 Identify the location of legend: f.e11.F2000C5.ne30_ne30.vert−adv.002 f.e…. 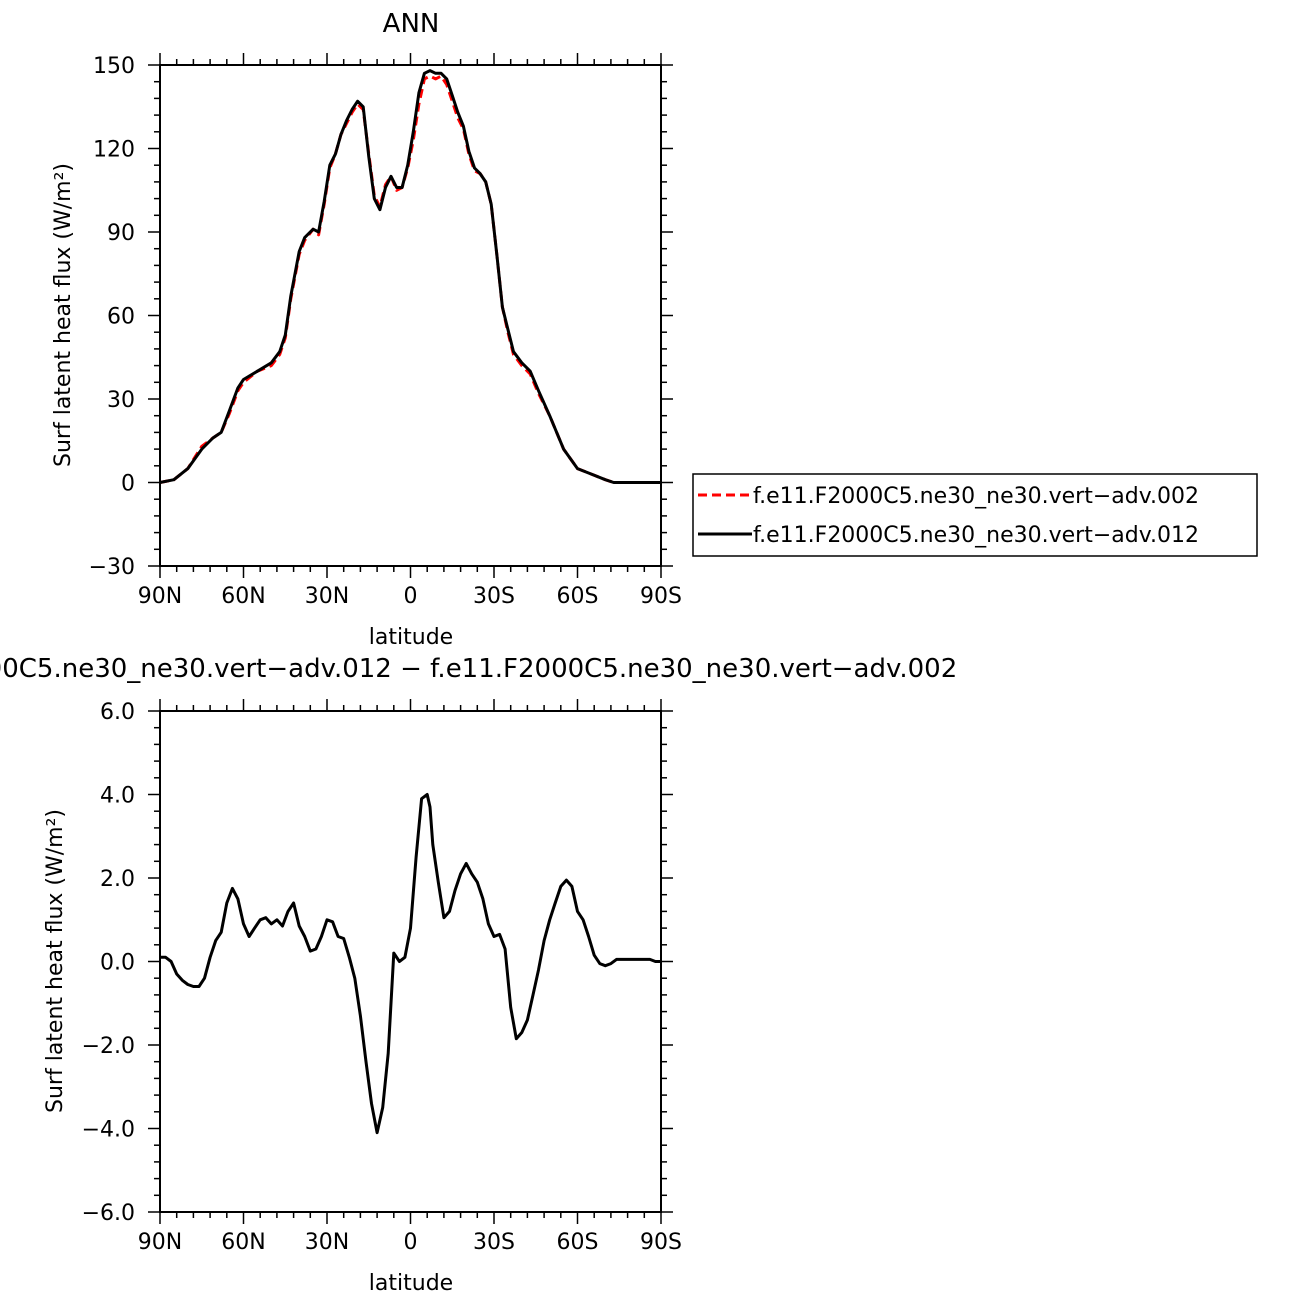
(975, 515).